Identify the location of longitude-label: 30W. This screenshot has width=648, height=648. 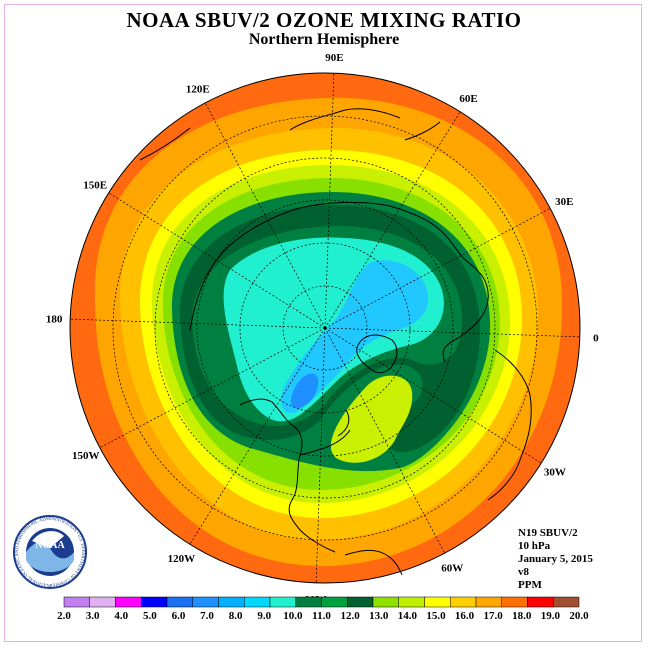
(555, 473).